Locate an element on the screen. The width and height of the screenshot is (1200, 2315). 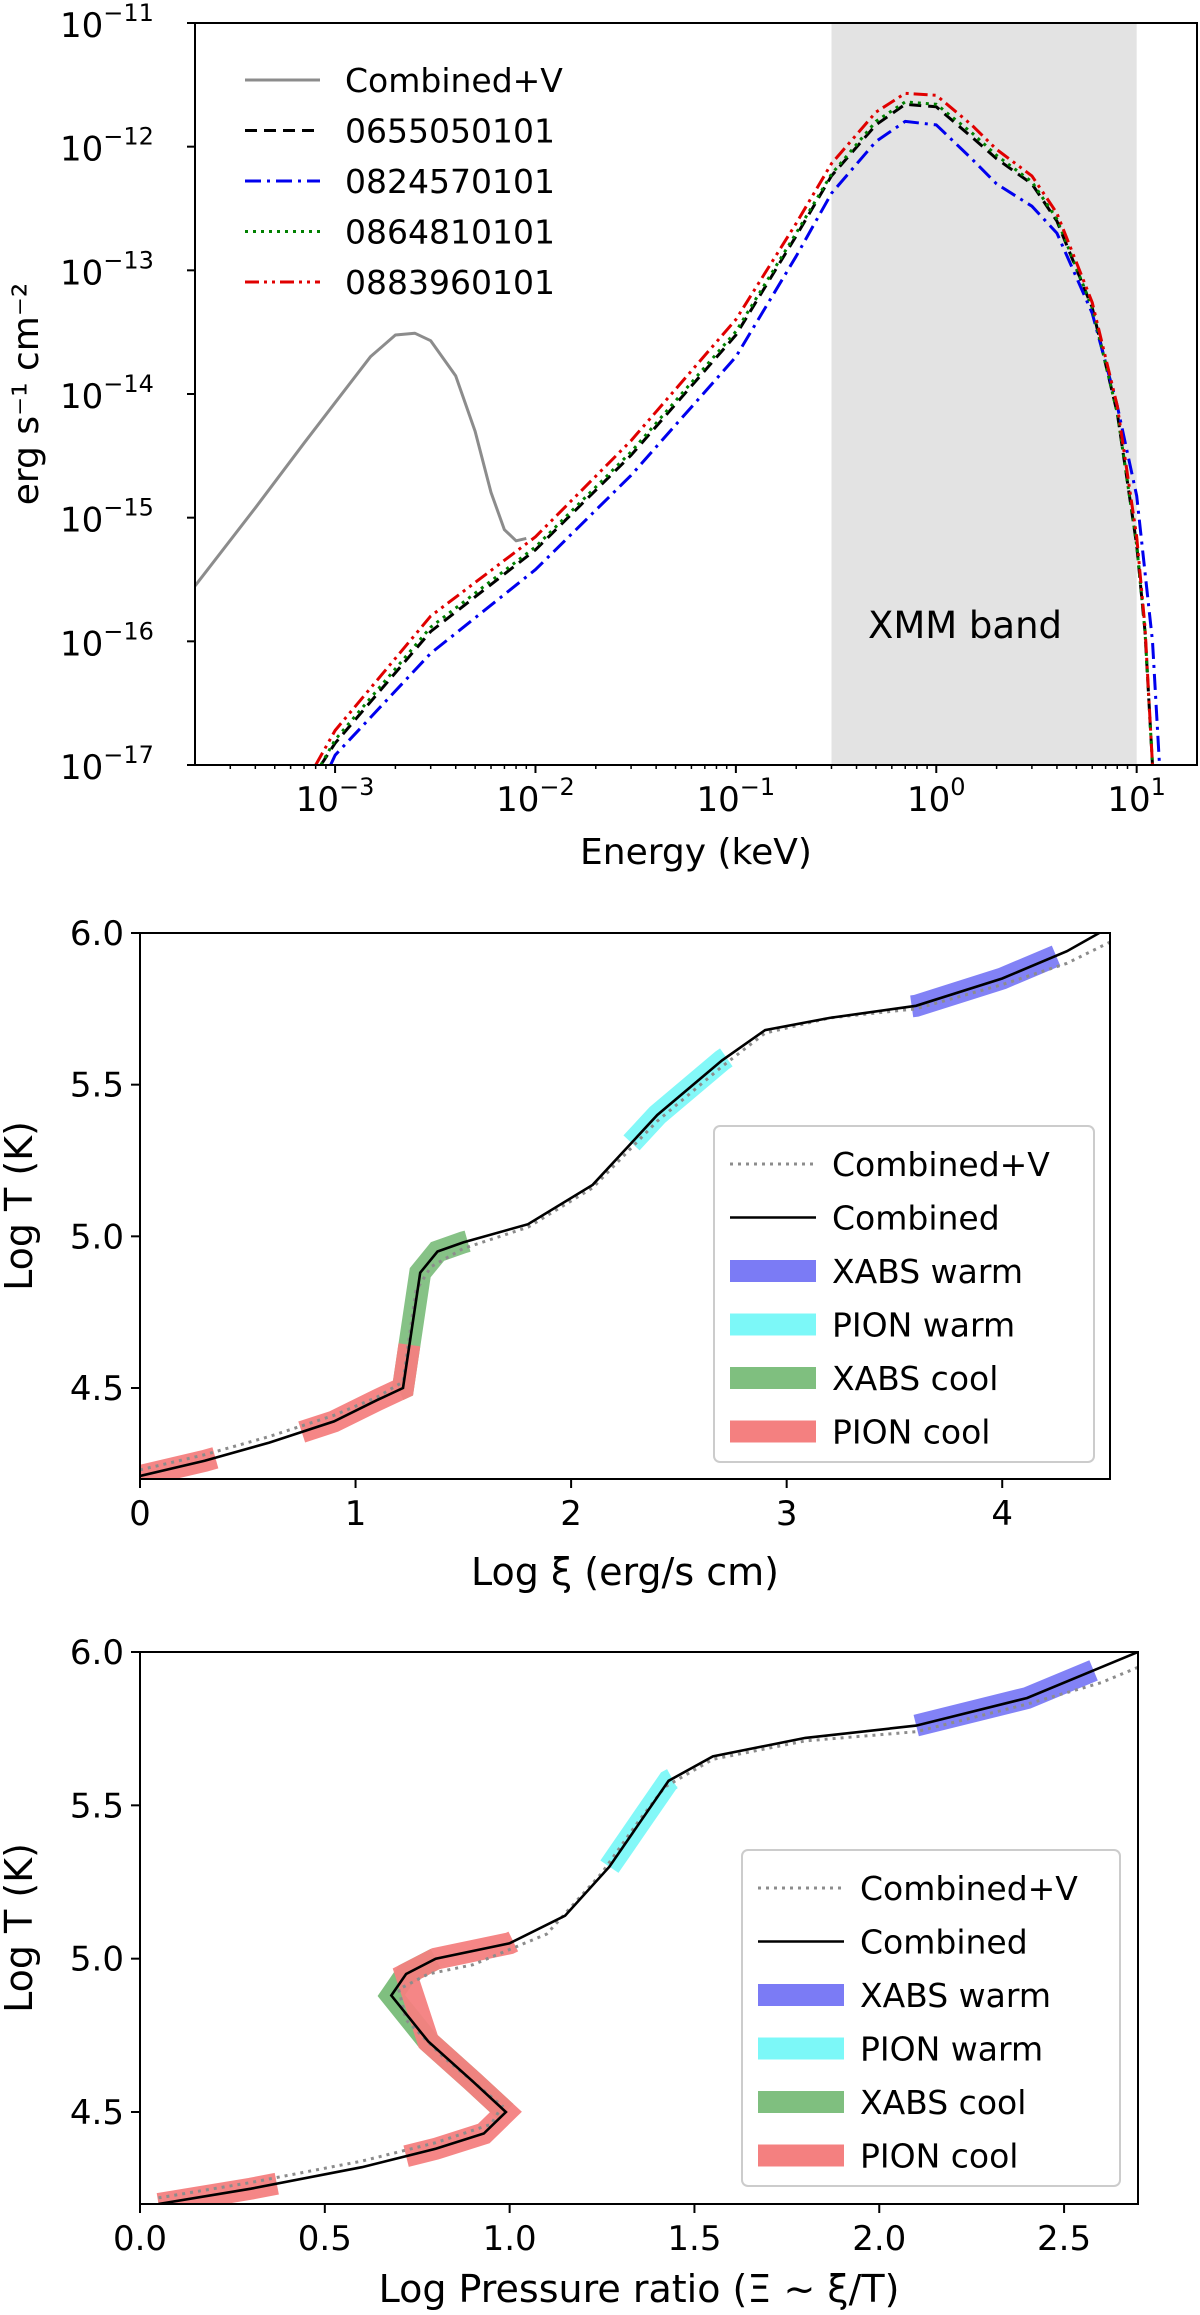
y-tick-label: 10−12 is located at coordinates (107, 146).